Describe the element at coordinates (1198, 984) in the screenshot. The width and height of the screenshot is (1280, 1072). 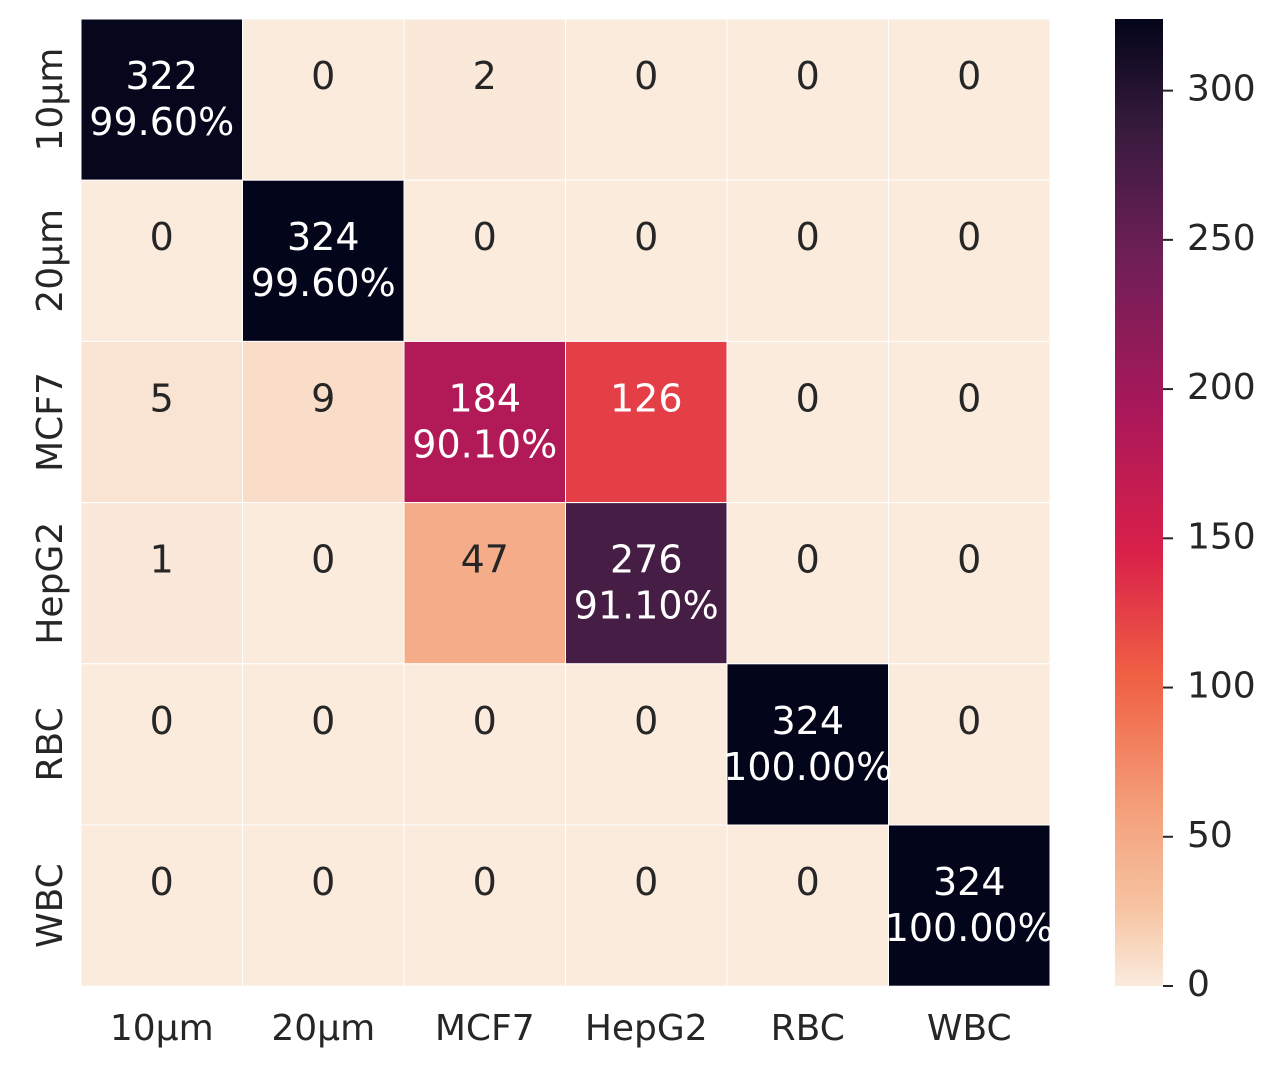
I see `colorbar-tick-label: 0` at that location.